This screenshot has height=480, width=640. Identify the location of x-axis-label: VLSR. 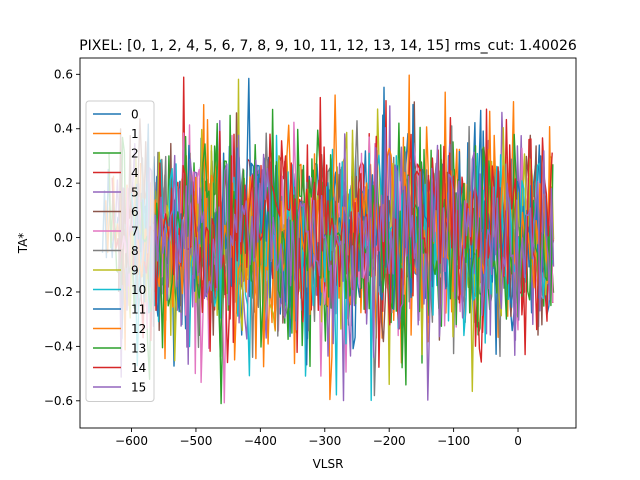
(328, 464).